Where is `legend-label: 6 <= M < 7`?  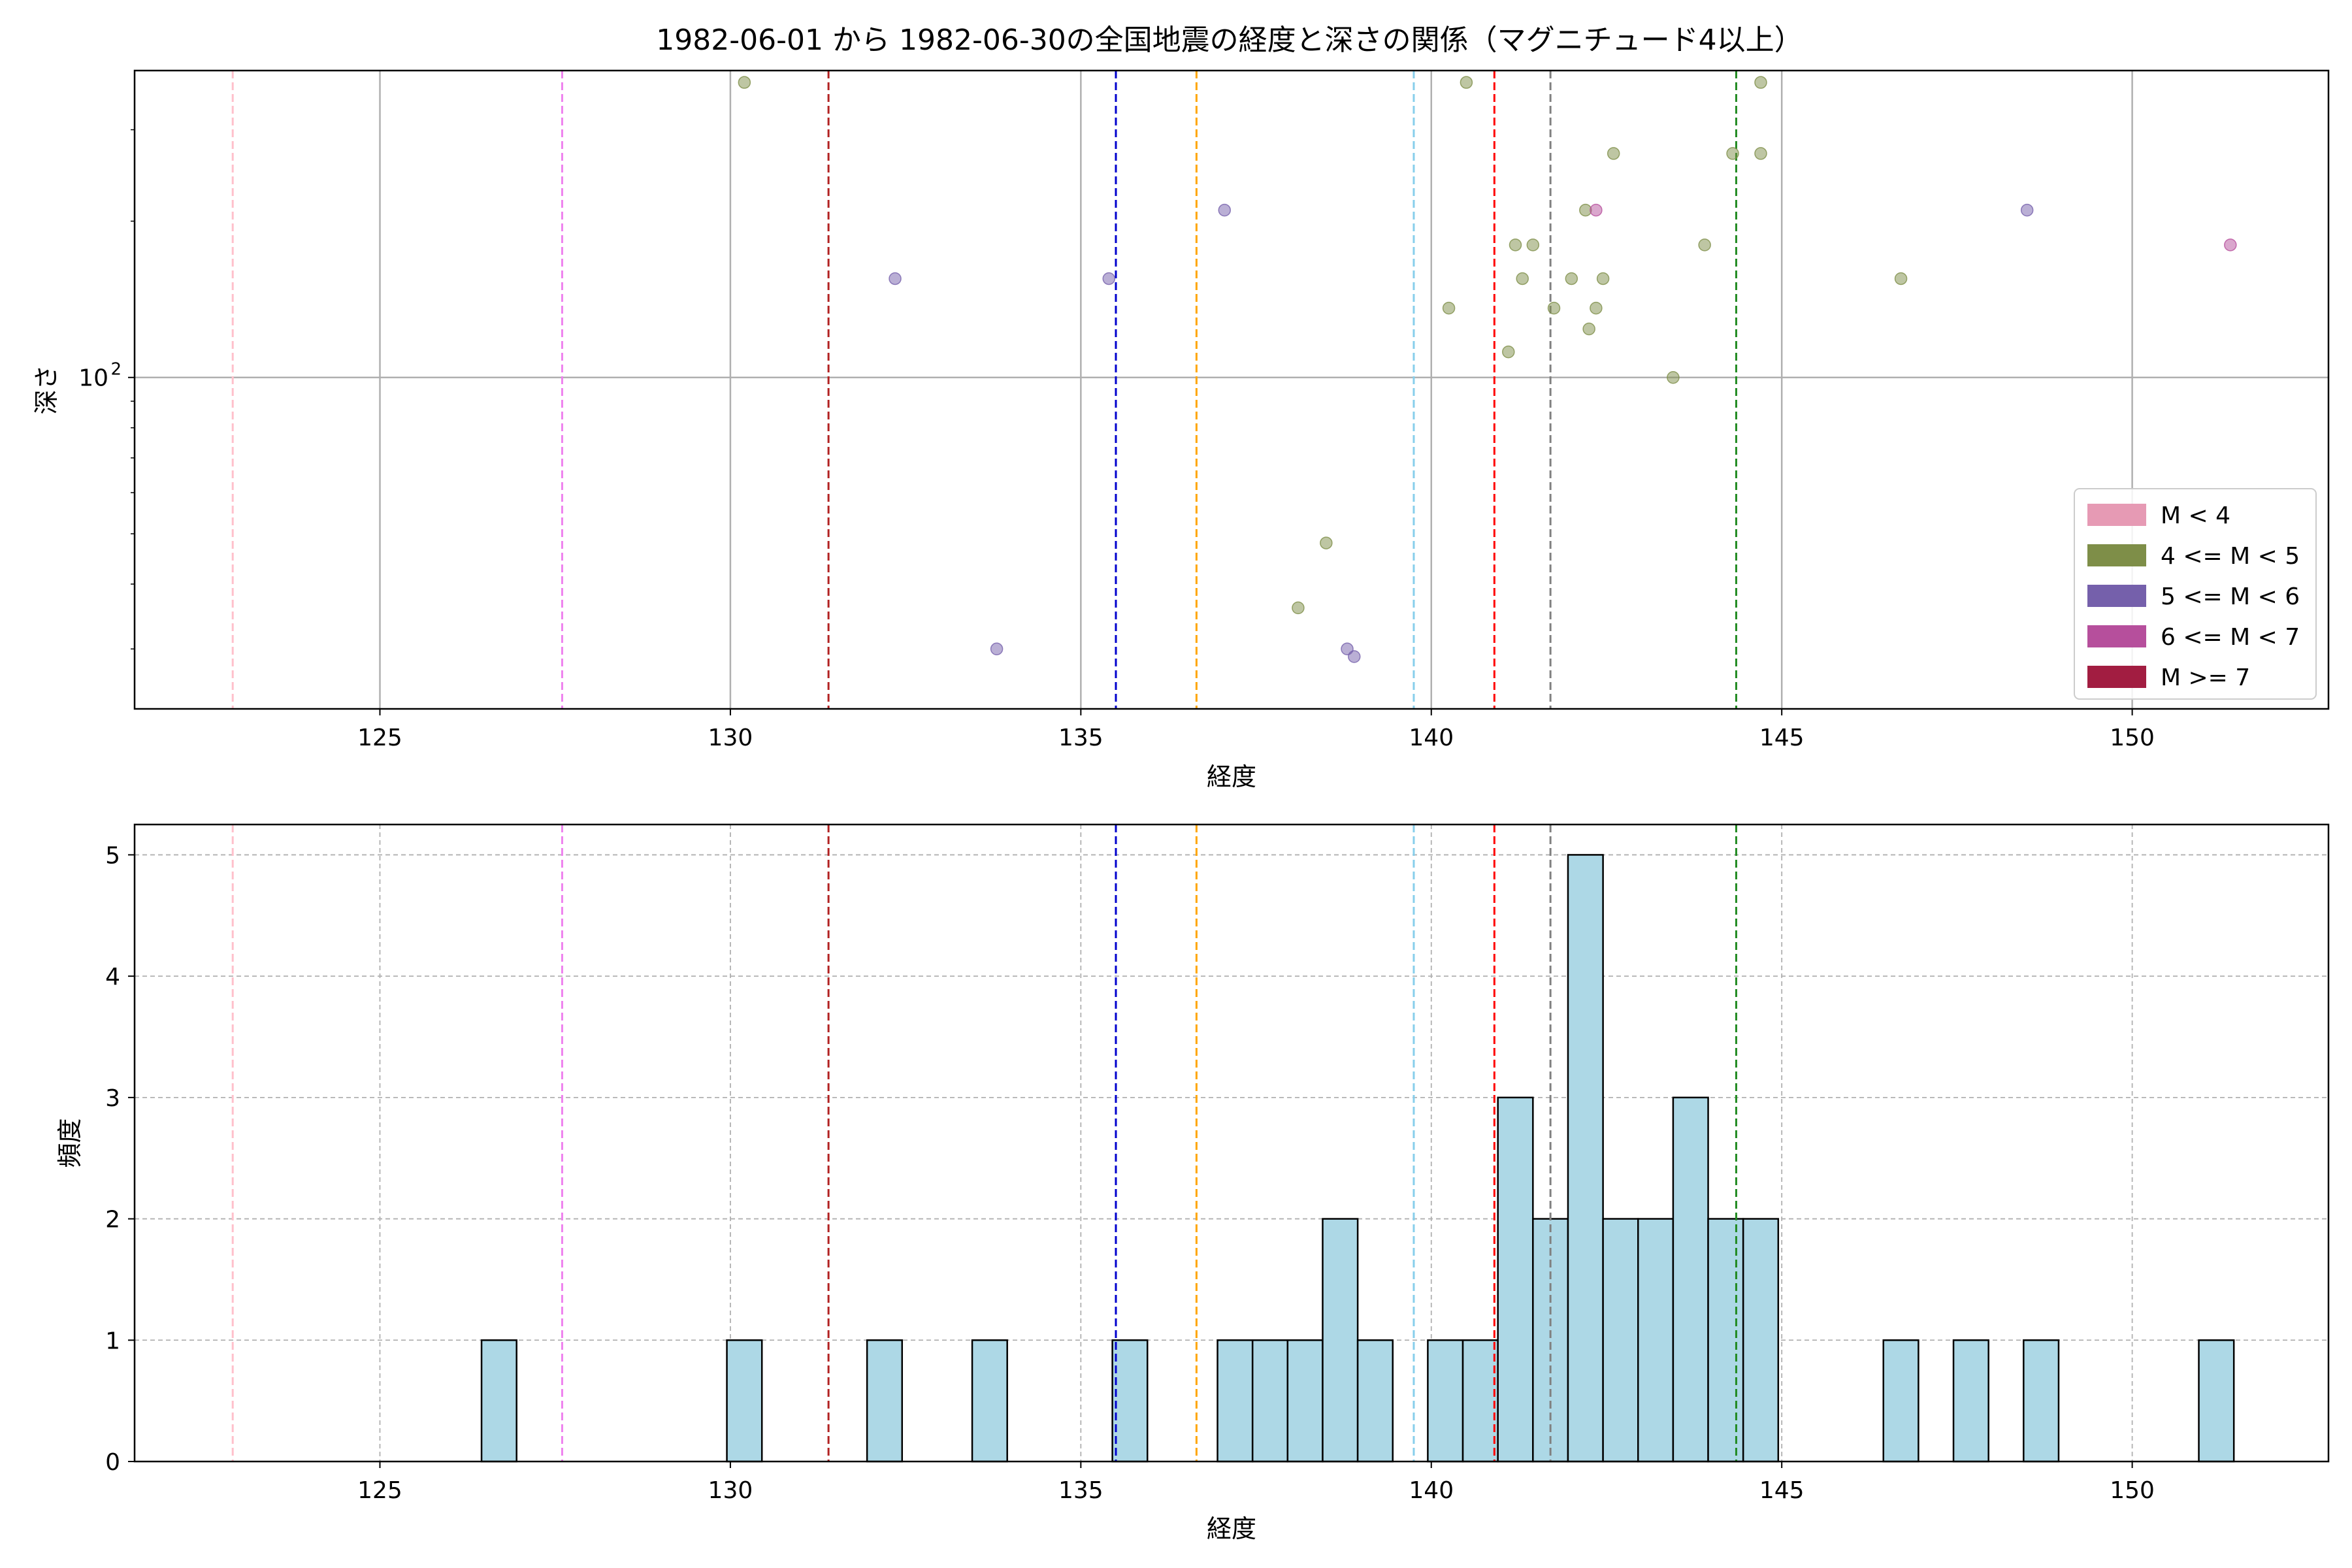 legend-label: 6 <= M < 7 is located at coordinates (2230, 637).